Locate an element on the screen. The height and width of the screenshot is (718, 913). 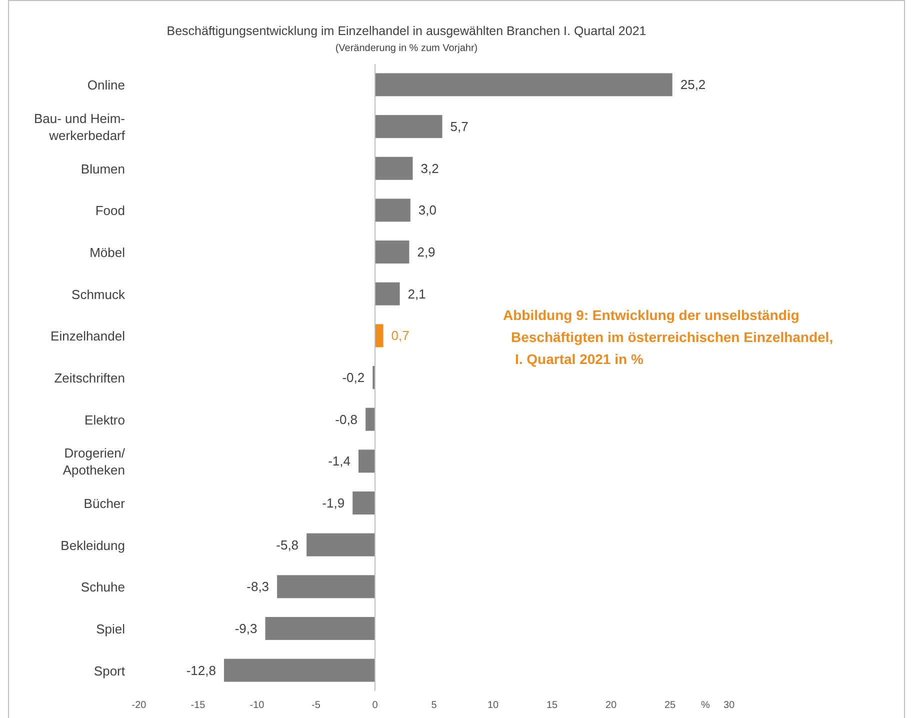
data-label: -5,8 is located at coordinates (287, 544).